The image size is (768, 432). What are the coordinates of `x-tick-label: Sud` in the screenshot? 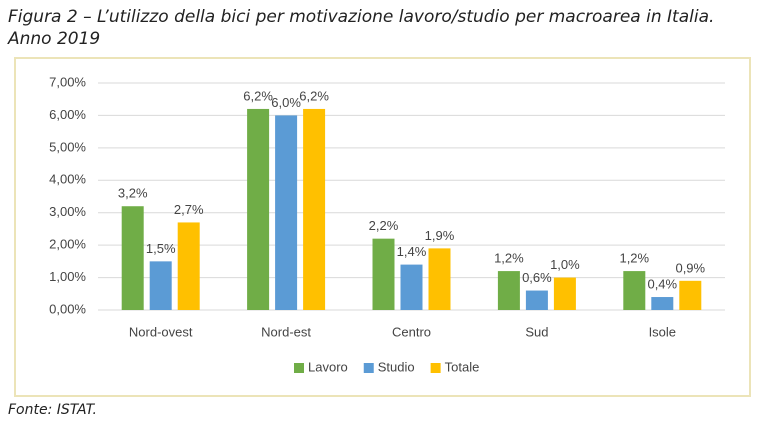 It's located at (536, 331).